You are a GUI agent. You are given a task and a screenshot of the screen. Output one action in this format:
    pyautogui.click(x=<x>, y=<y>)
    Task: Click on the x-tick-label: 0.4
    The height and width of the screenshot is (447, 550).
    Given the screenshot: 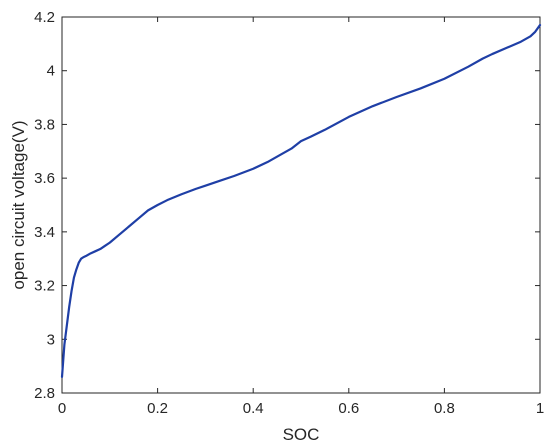 What is the action you would take?
    pyautogui.click(x=253, y=408)
    